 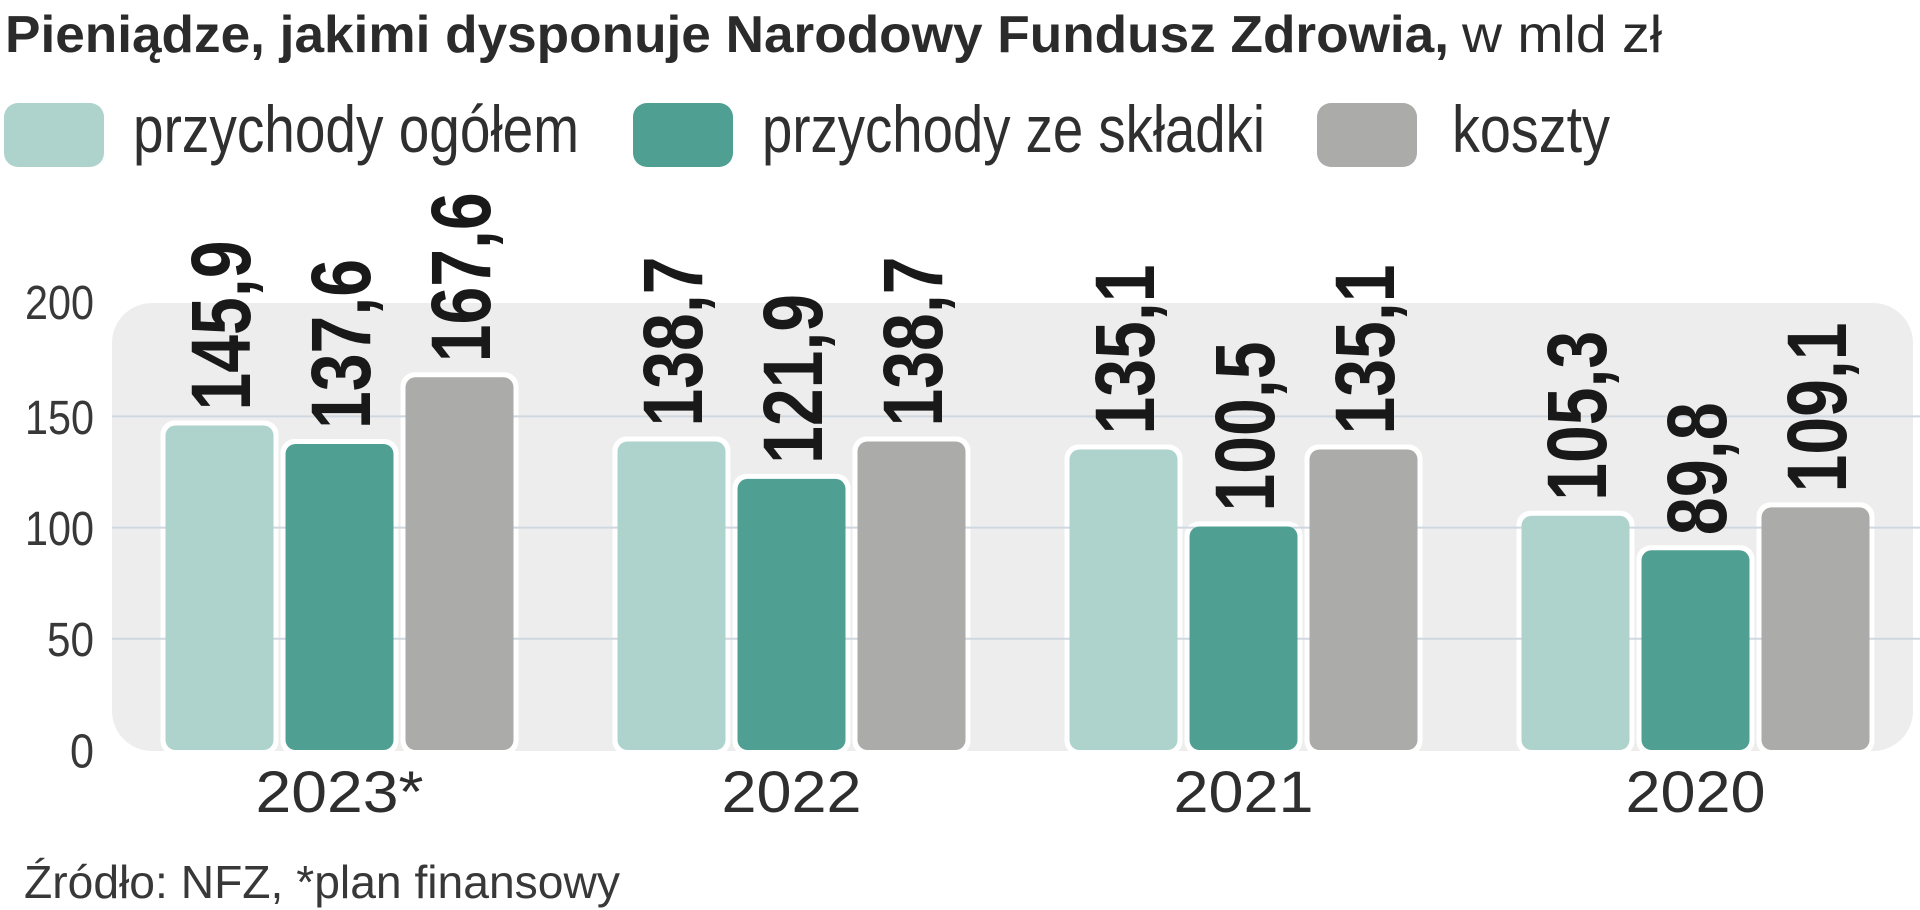 I want to click on svg-text: 89,8, so click(x=1697, y=468).